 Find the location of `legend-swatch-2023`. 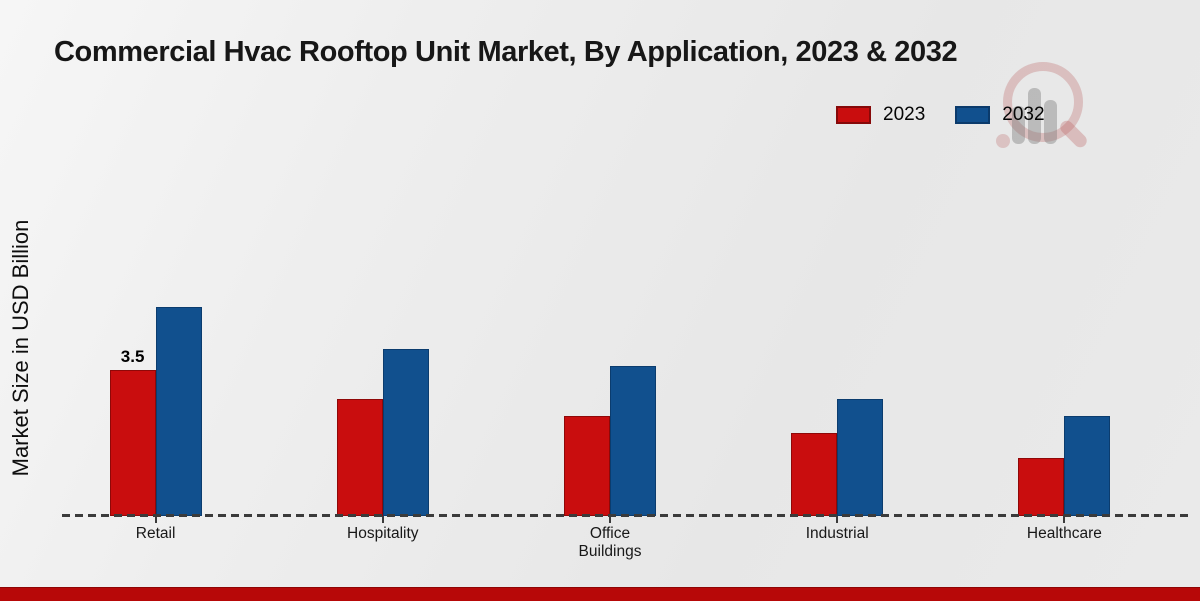

legend-swatch-2023 is located at coordinates (853, 115).